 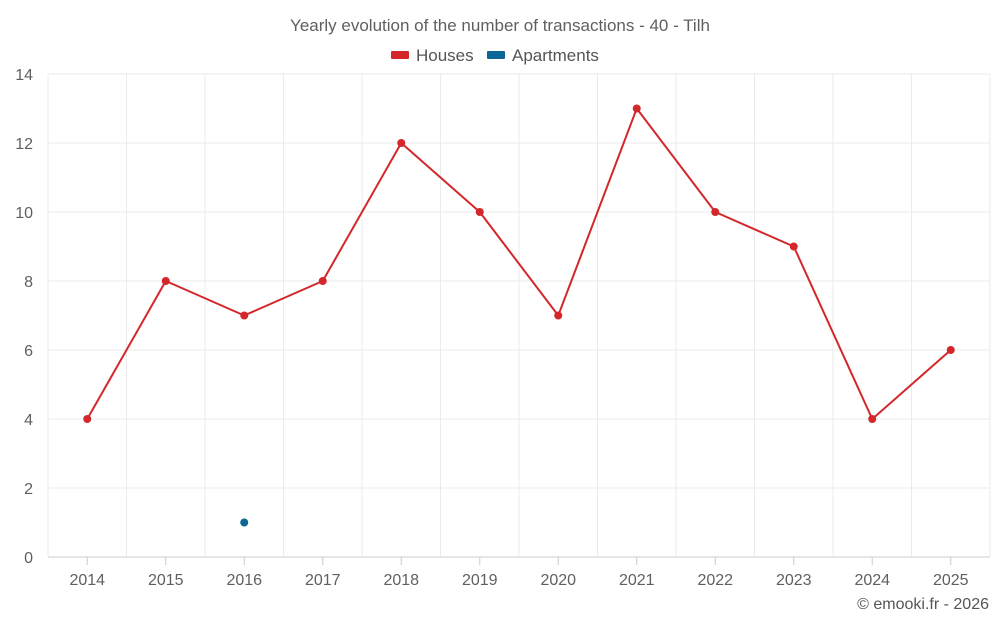 What do you see at coordinates (445, 55) in the screenshot?
I see `legend-label-houses: Houses` at bounding box center [445, 55].